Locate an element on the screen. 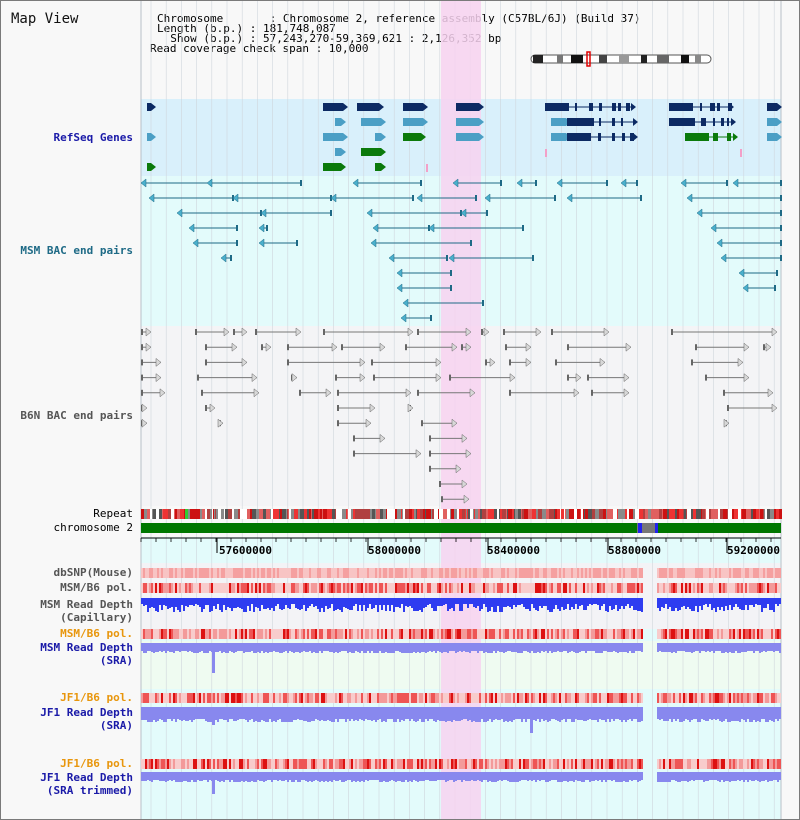  chromosome-bar is located at coordinates (461, 528).